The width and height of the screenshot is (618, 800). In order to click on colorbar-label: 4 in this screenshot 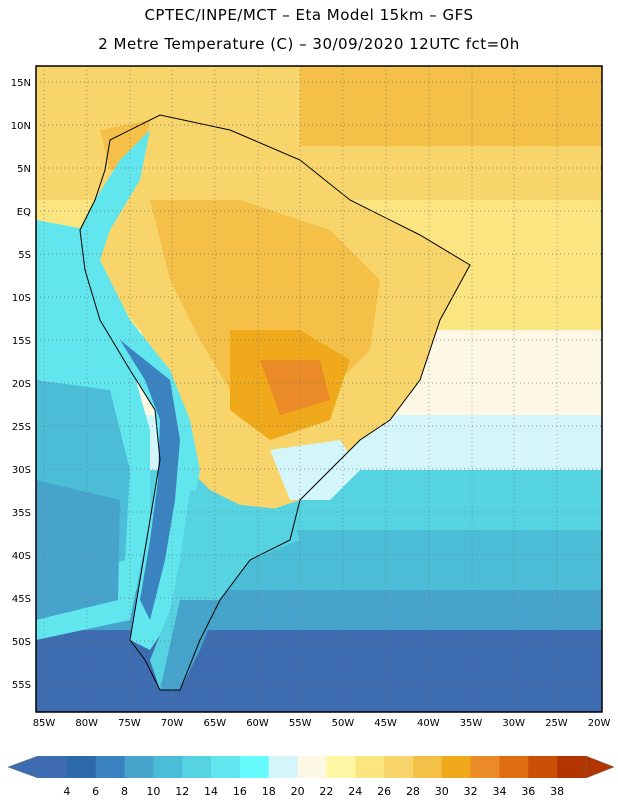, I will do `click(66, 791)`.